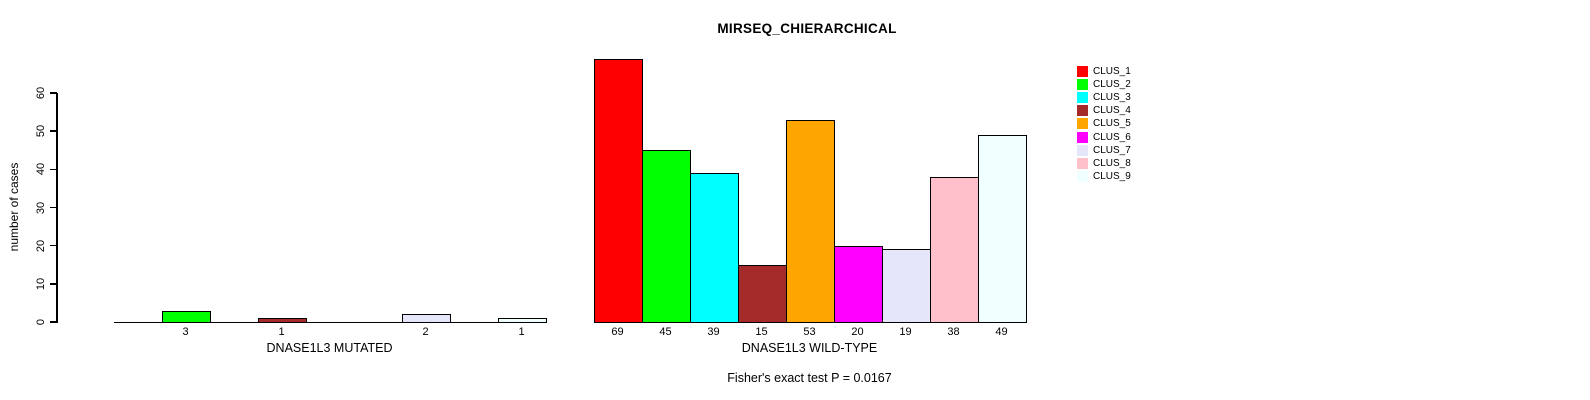 The image size is (1590, 400). I want to click on bar-value-label: 38, so click(953, 331).